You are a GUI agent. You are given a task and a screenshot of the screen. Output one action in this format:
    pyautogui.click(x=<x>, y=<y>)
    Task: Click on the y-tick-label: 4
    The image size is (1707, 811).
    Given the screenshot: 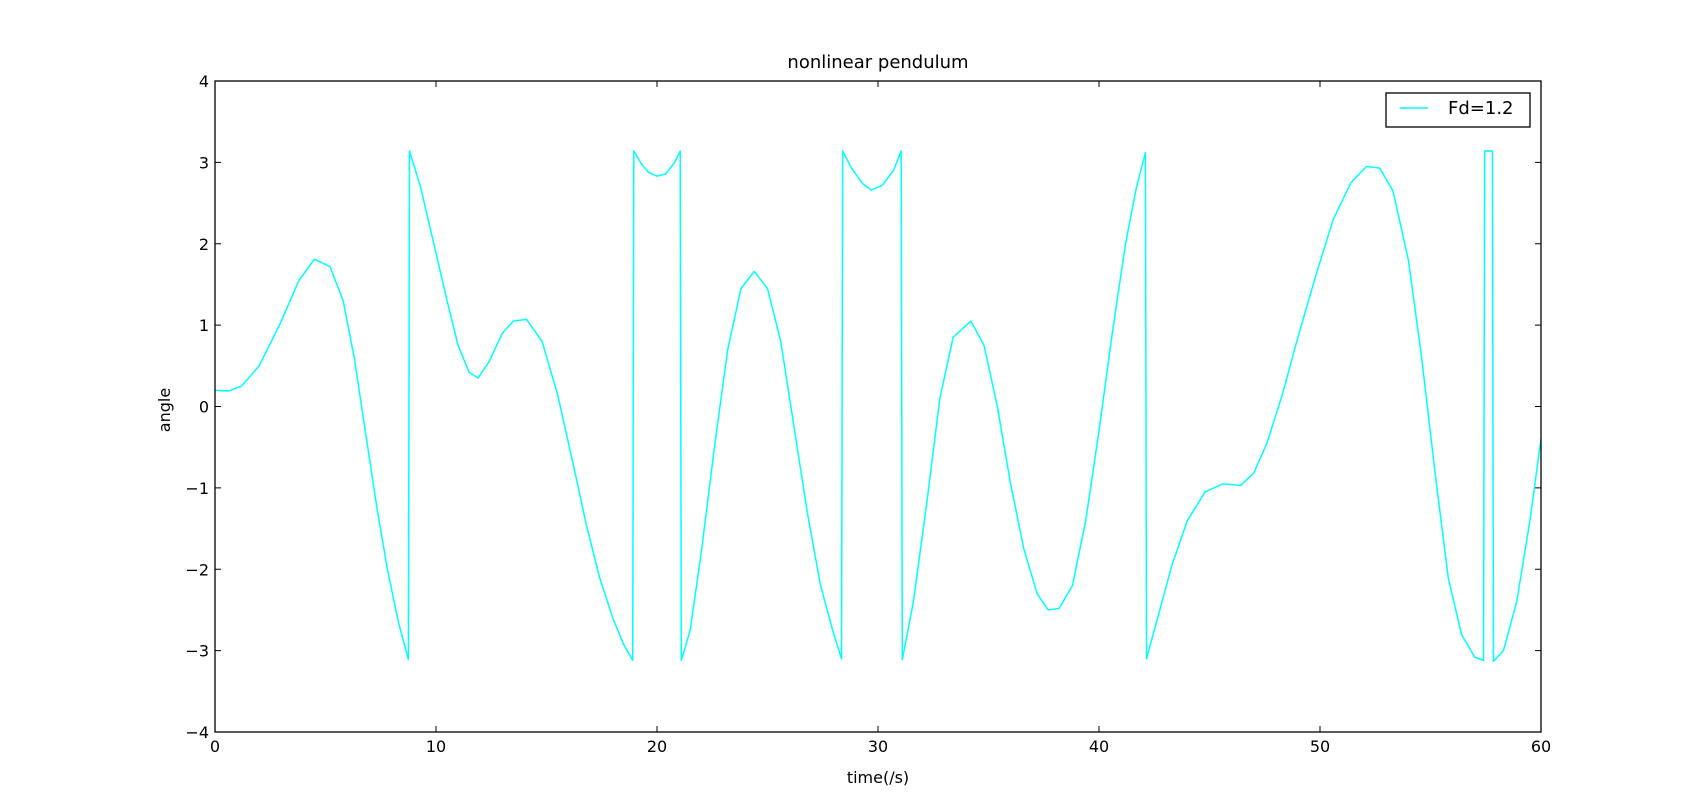 What is the action you would take?
    pyautogui.click(x=204, y=81)
    